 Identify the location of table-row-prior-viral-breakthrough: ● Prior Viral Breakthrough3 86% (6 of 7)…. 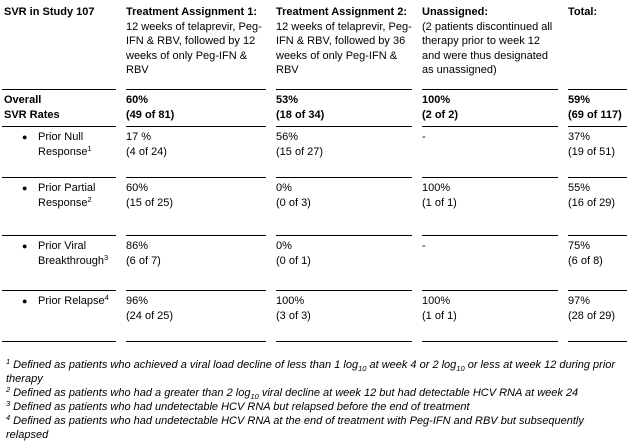
(314, 262).